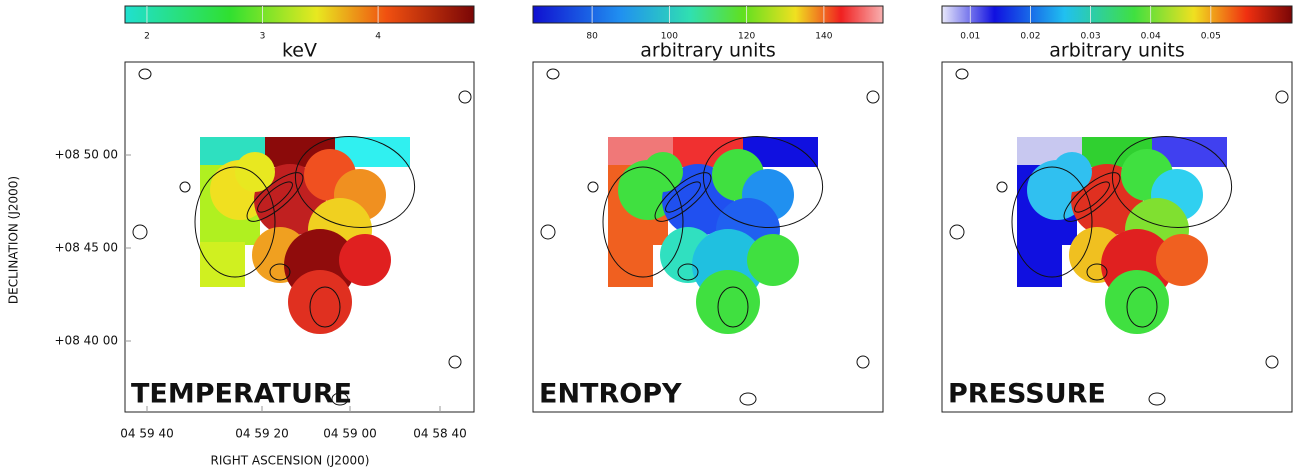 The image size is (1295, 476). Describe the element at coordinates (1027, 394) in the screenshot. I see `panel-label: PRESSURE` at that location.